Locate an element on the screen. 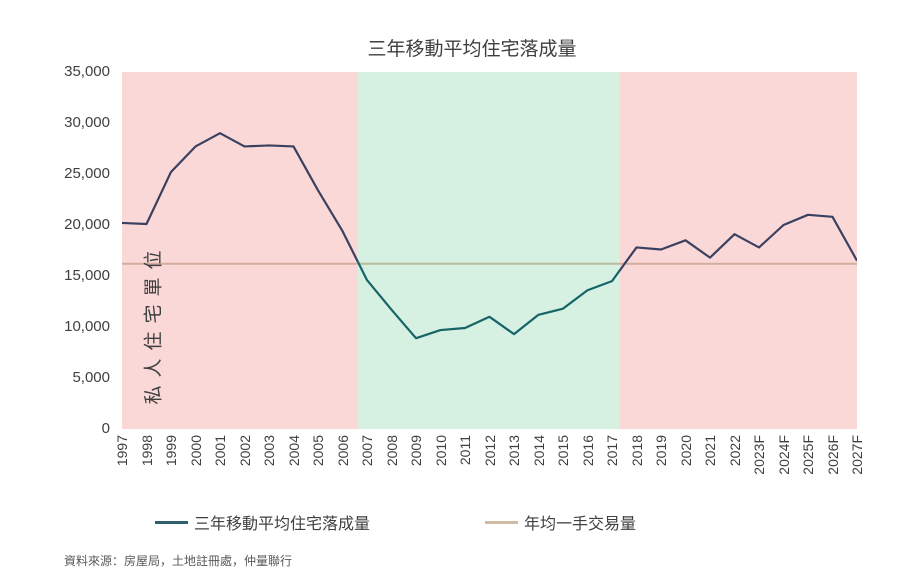 Image resolution: width=901 pixels, height=584 pixels. x-tick-label: 2012 is located at coordinates (489, 451).